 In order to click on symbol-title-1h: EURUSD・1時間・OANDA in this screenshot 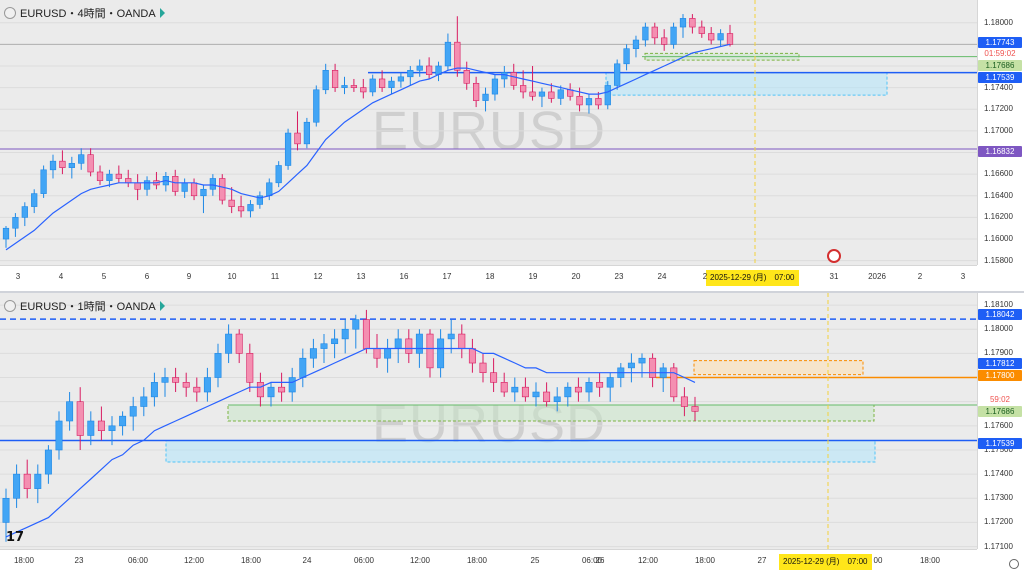, I will do `click(84, 306)`.